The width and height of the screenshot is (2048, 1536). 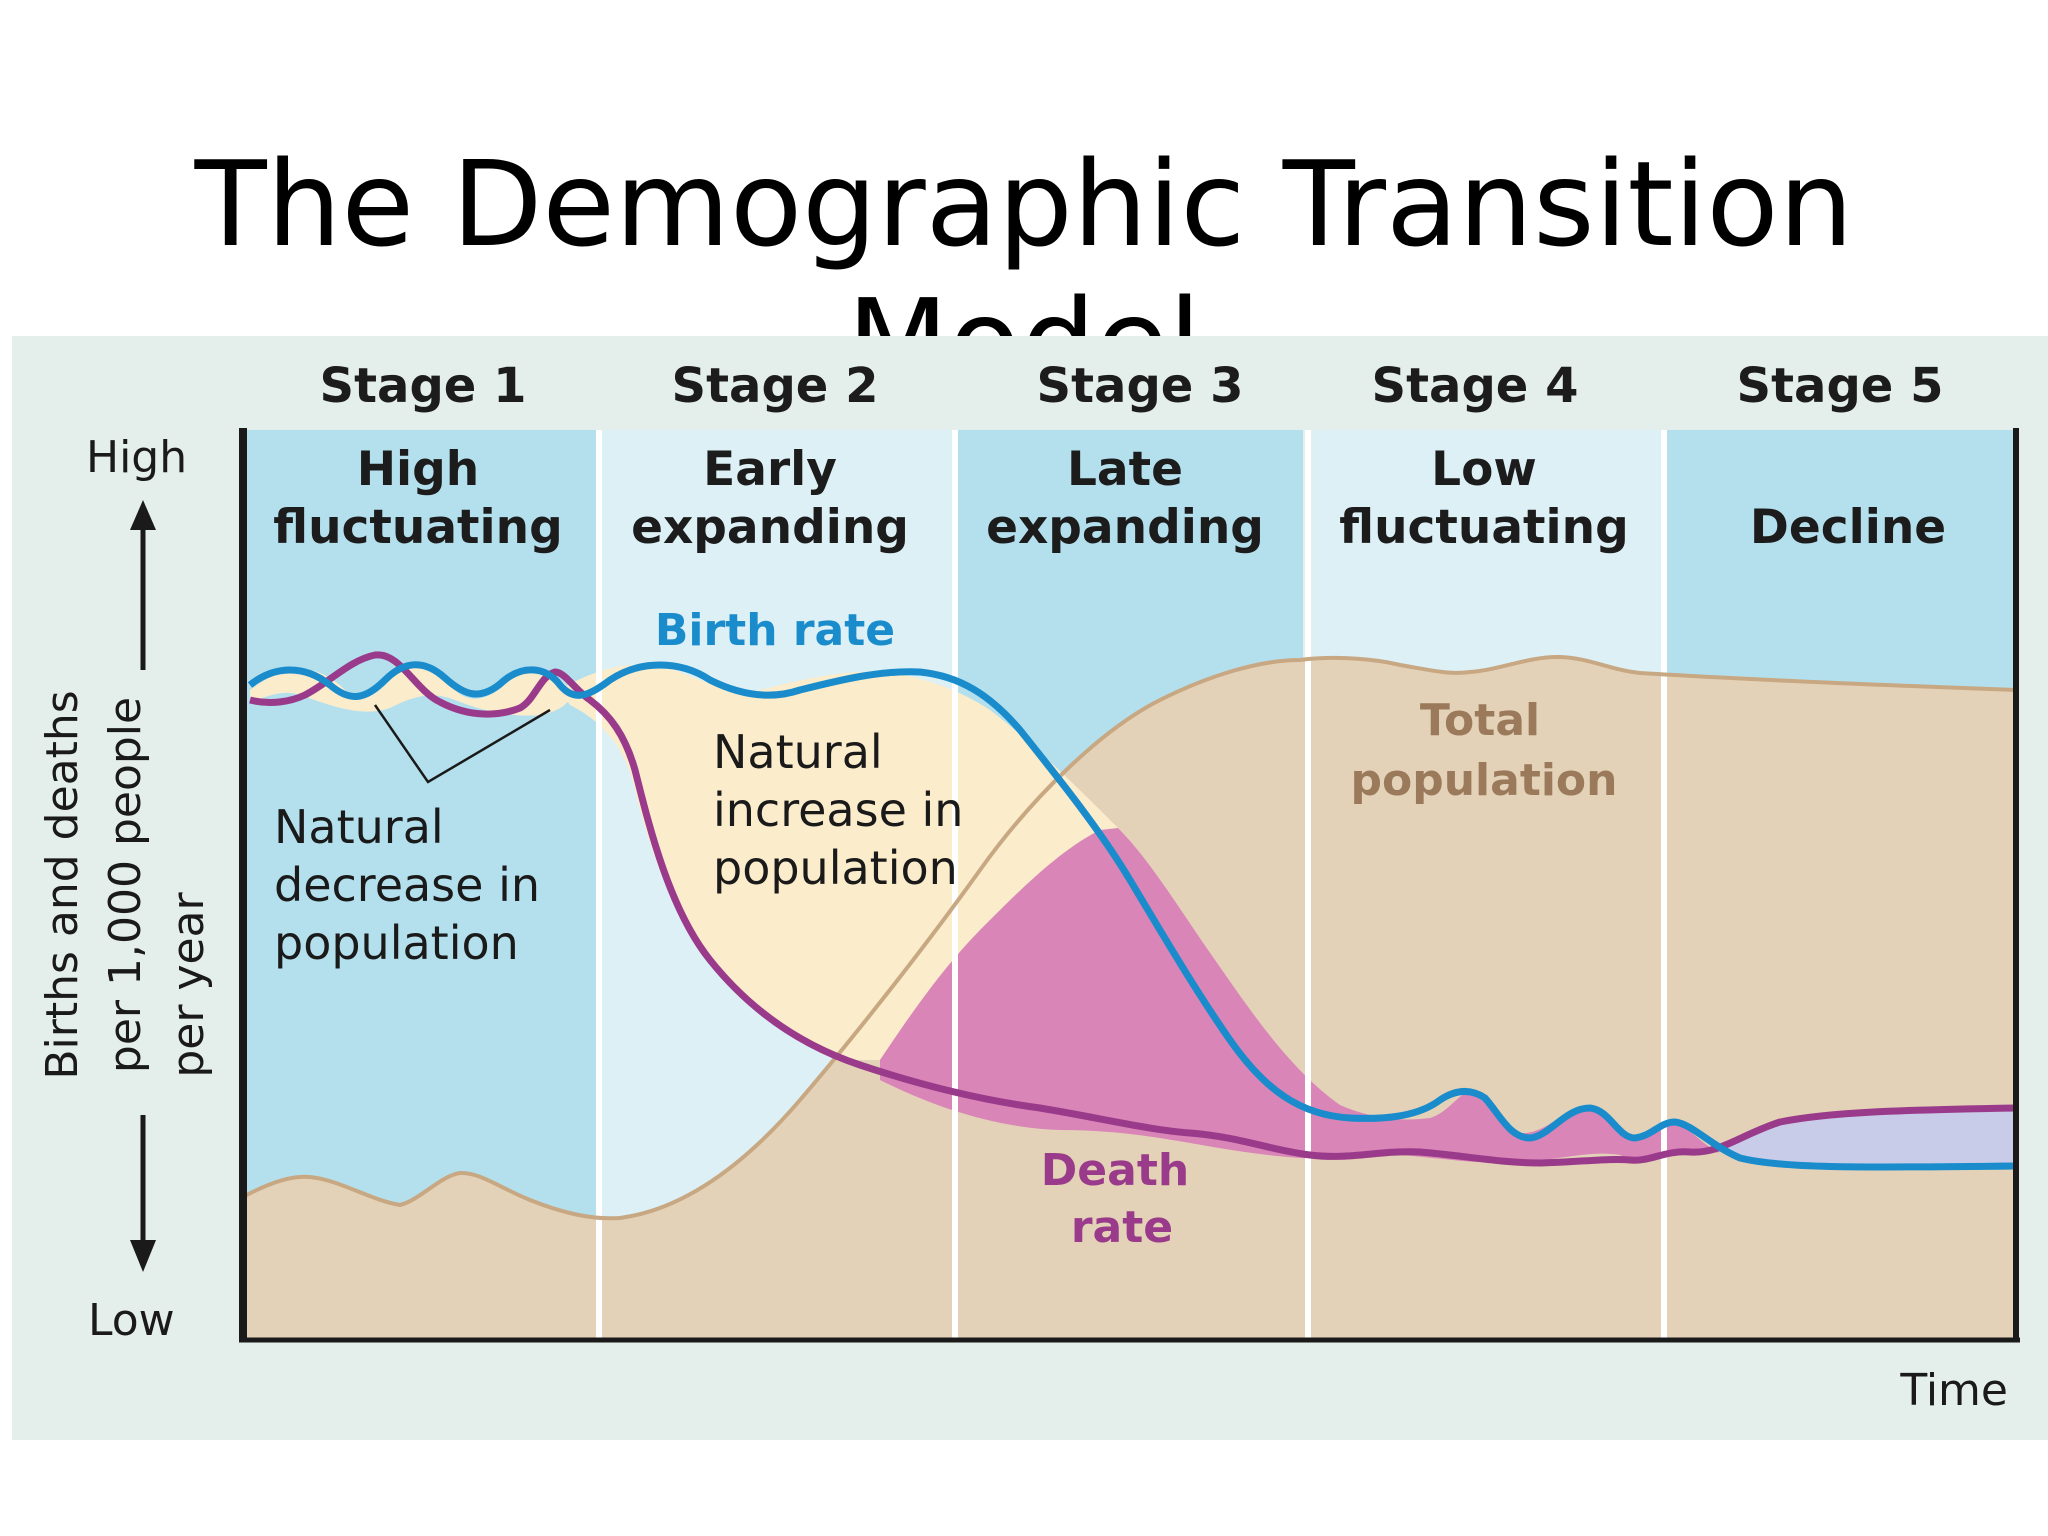 I want to click on stage-3-name-line-2: expanding, so click(x=1125, y=527).